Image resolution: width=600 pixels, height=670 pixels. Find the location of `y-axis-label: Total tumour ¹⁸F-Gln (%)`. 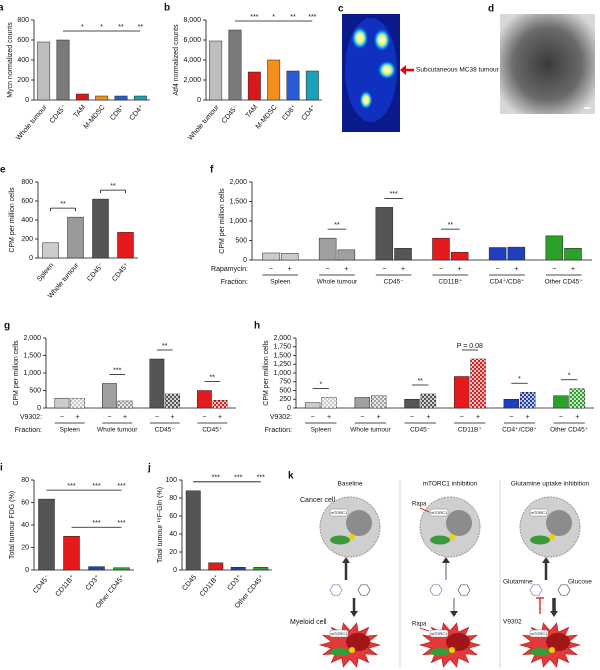

y-axis-label: Total tumour ¹⁸F-Gln (%) is located at coordinates (160, 525).